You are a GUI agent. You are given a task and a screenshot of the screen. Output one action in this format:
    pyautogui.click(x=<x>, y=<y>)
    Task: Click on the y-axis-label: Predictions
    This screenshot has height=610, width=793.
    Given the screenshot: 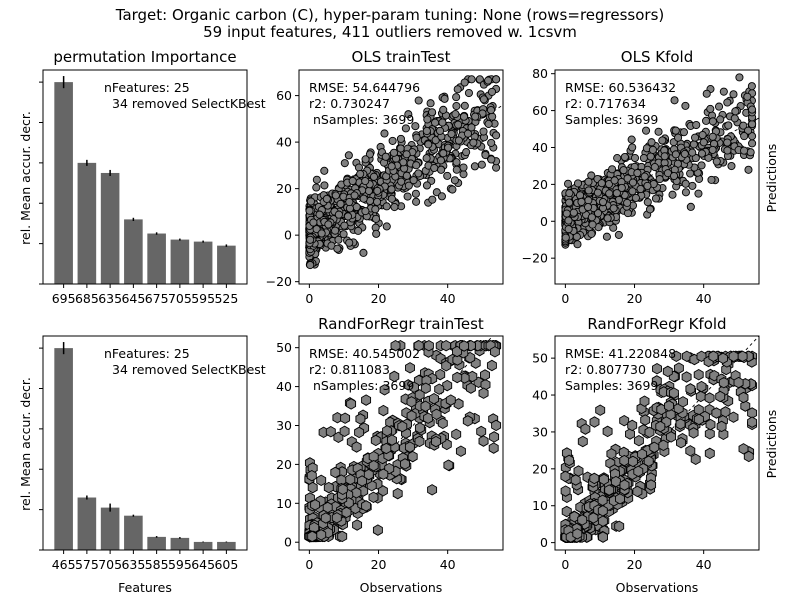 What is the action you would take?
    pyautogui.click(x=771, y=444)
    